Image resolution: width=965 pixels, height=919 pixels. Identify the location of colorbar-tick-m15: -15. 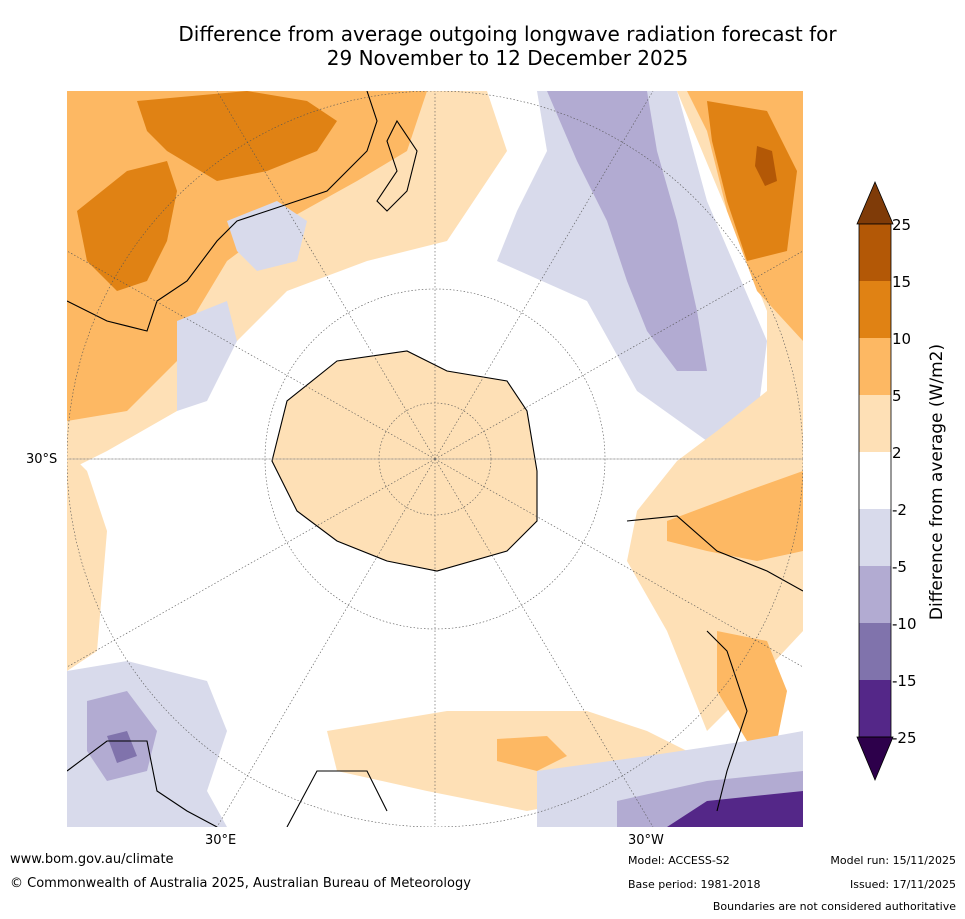
(904, 681).